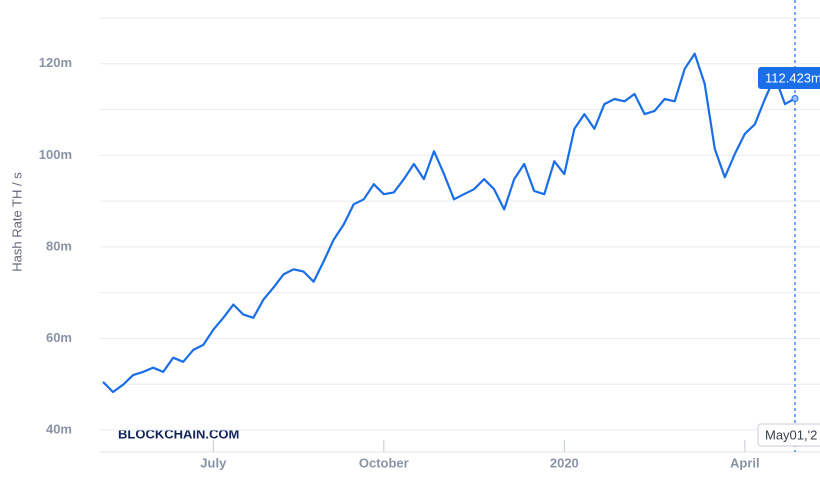  What do you see at coordinates (795, 98) in the screenshot?
I see `hover-dot` at bounding box center [795, 98].